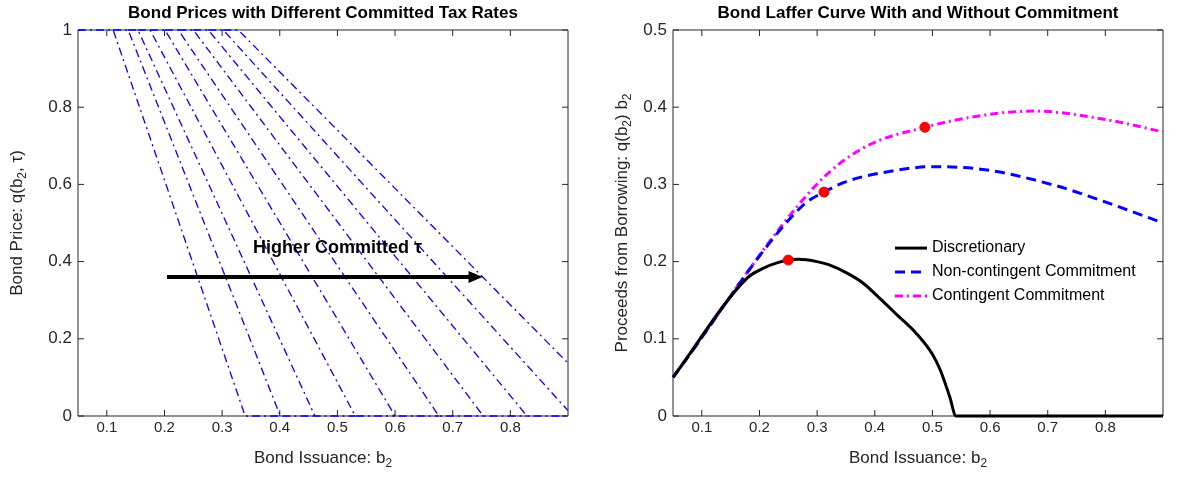 This screenshot has height=487, width=1188. What do you see at coordinates (655, 338) in the screenshot?
I see `y-tick-label: 0.1` at bounding box center [655, 338].